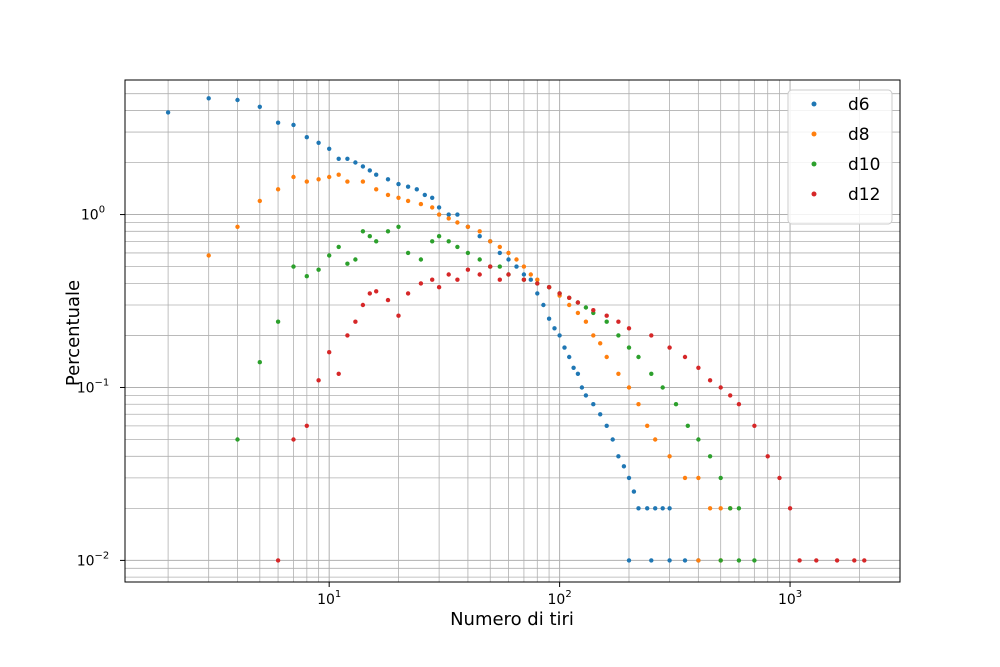  Describe the element at coordinates (814, 104) in the screenshot. I see `legend-marker-d6` at that location.